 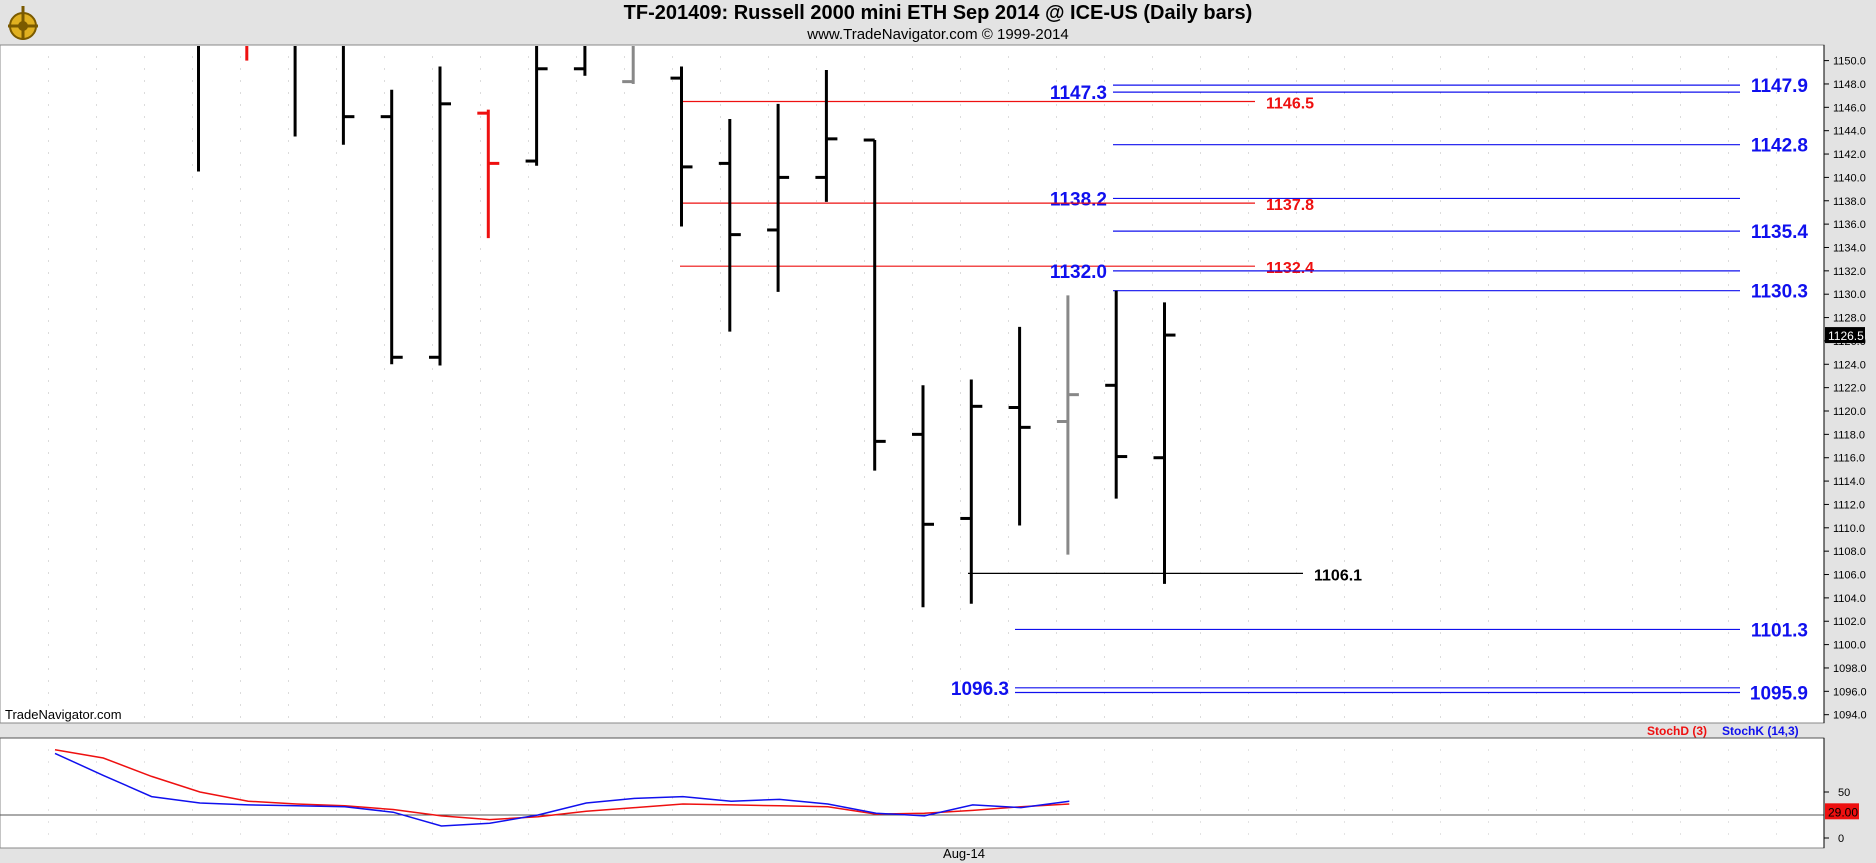 What do you see at coordinates (1849, 482) in the screenshot?
I see `price-tick-label: 1114.0` at bounding box center [1849, 482].